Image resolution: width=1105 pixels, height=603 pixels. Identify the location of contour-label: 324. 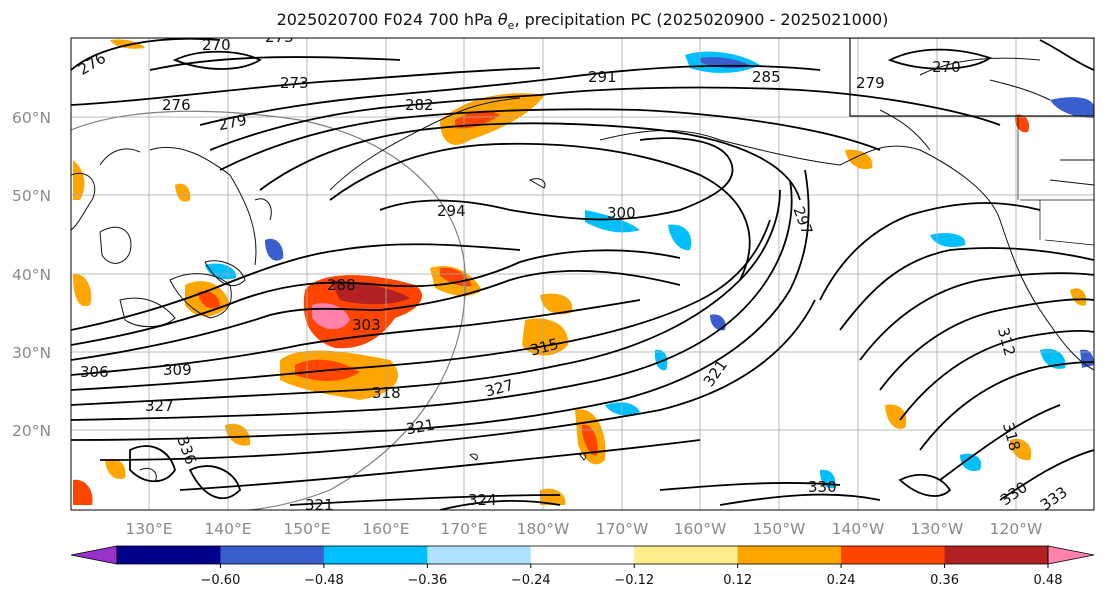
(482, 500).